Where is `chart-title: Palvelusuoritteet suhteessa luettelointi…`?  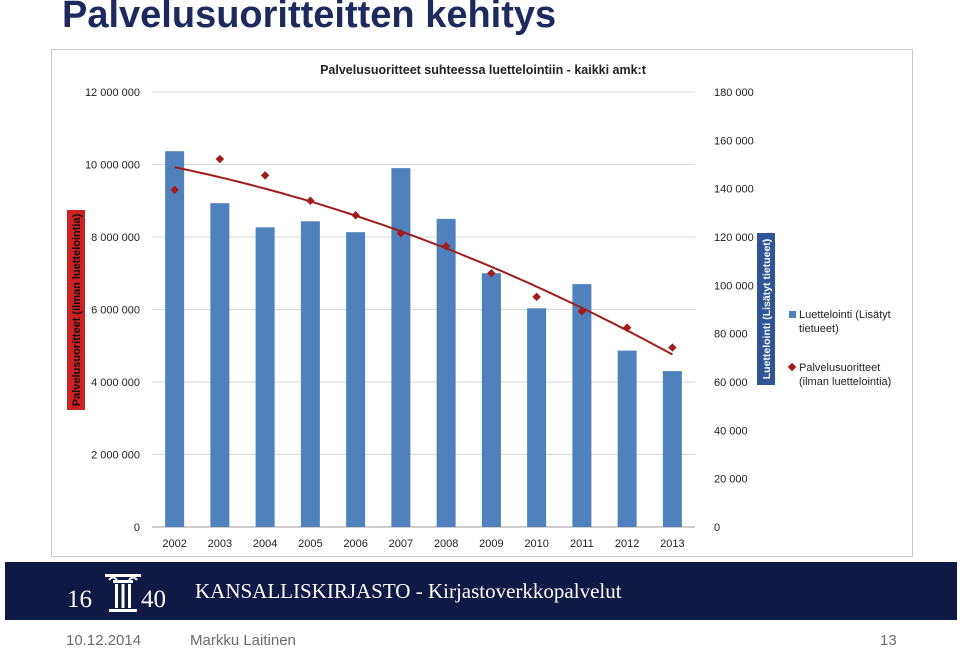
chart-title: Palvelusuoritteet suhteessa luettelointi… is located at coordinates (483, 70).